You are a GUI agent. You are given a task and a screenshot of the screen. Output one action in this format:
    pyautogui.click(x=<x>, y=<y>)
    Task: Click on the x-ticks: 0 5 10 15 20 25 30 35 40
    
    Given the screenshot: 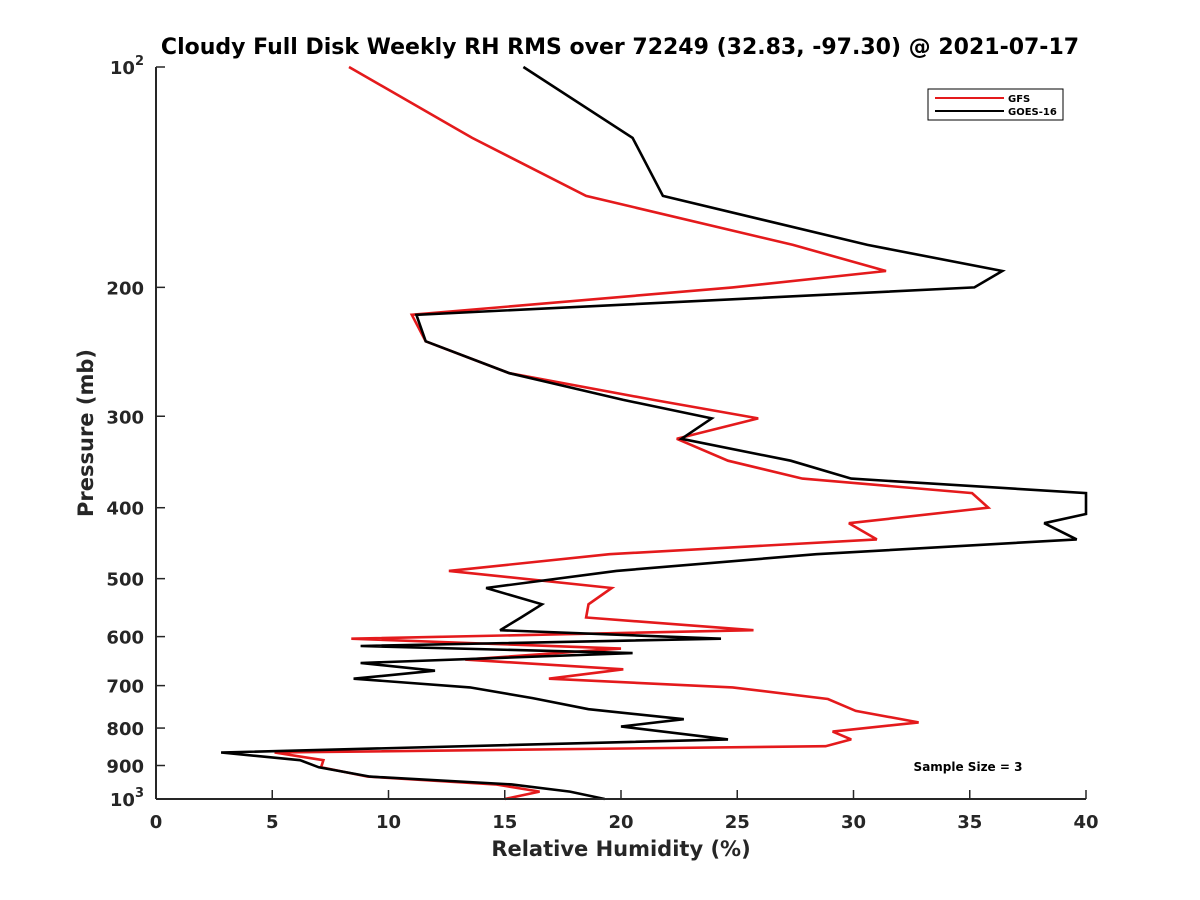 What is the action you would take?
    pyautogui.click(x=624, y=811)
    